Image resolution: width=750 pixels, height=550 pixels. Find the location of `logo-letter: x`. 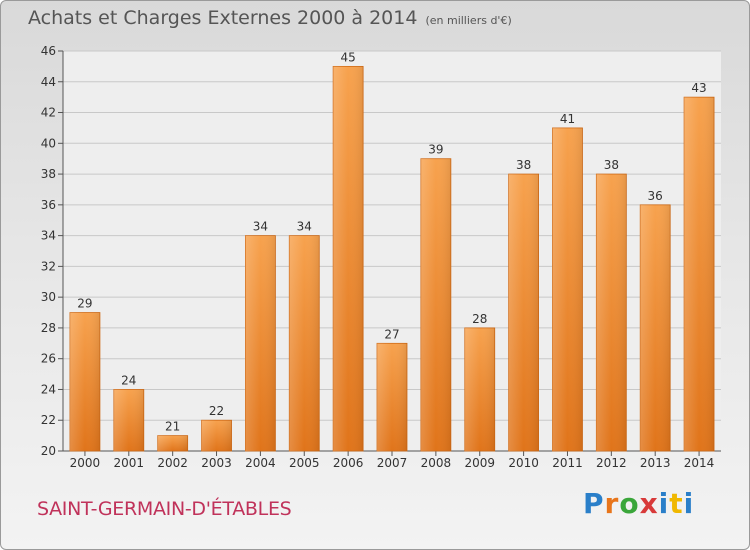

logo-letter: x is located at coordinates (649, 503).